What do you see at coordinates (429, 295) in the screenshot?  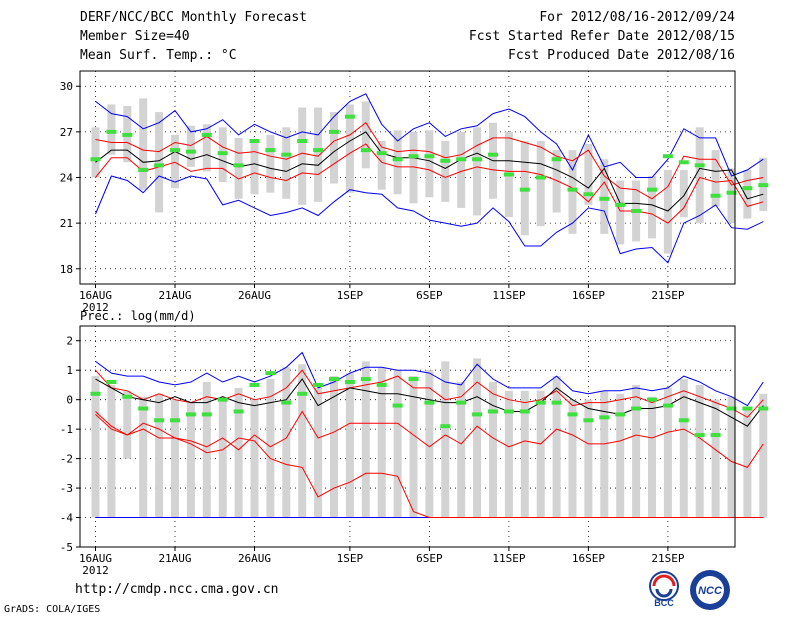 I see `temperature-xtick-label: 6SEP` at bounding box center [429, 295].